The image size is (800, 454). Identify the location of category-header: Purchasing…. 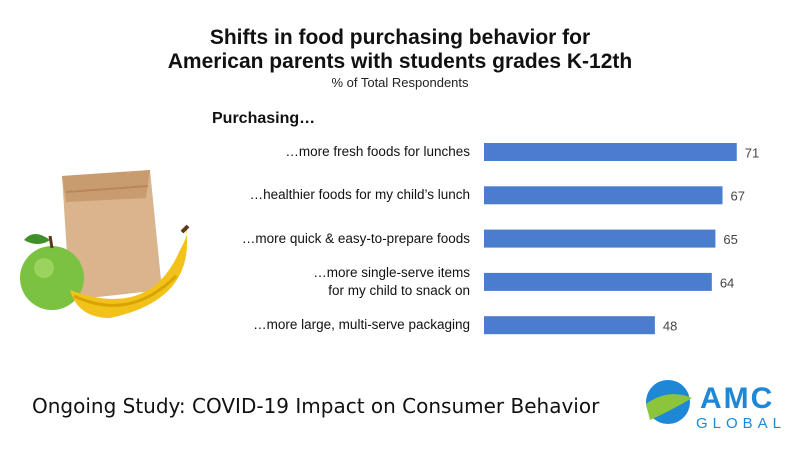
(264, 118).